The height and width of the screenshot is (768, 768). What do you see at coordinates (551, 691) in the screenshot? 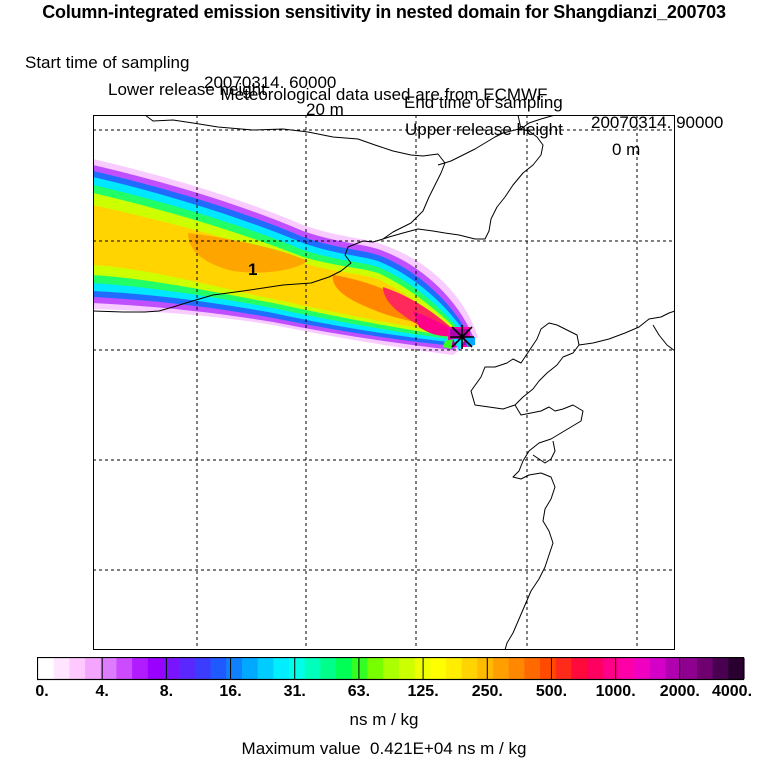
I see `legend-tick-label: 500.` at bounding box center [551, 691].